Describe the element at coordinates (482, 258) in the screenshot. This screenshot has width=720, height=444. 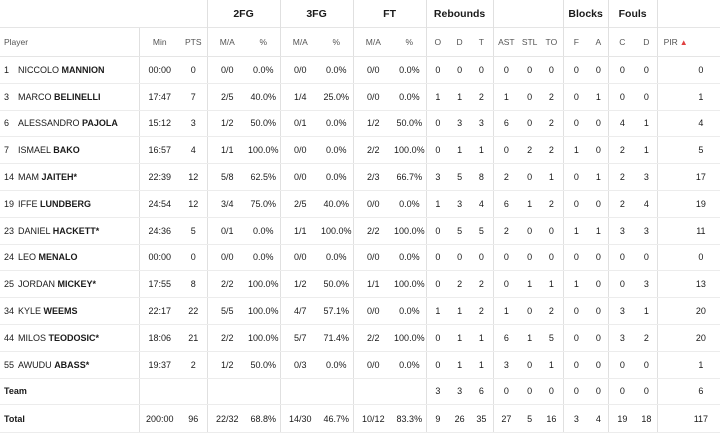
I see `stat-reb-t: 0` at that location.